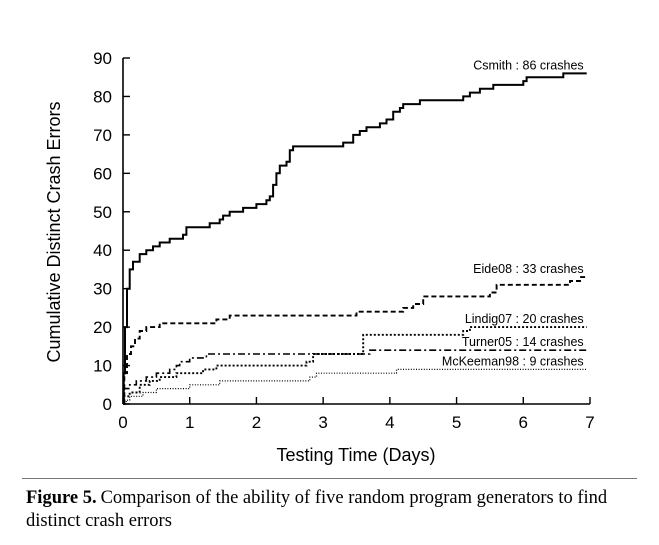 Image resolution: width=659 pixels, height=545 pixels. Describe the element at coordinates (107, 404) in the screenshot. I see `y-tick-label: 0` at that location.